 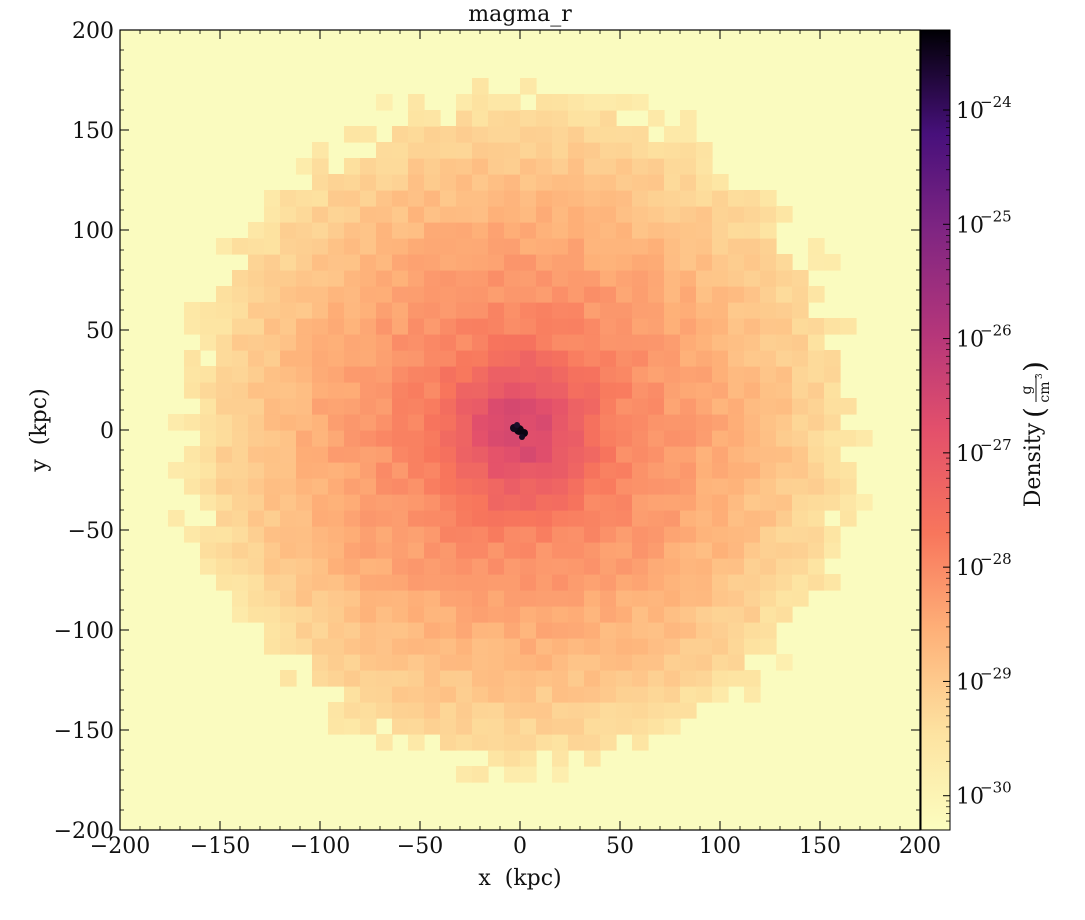 What do you see at coordinates (520, 846) in the screenshot?
I see `x-tick-label: 0` at bounding box center [520, 846].